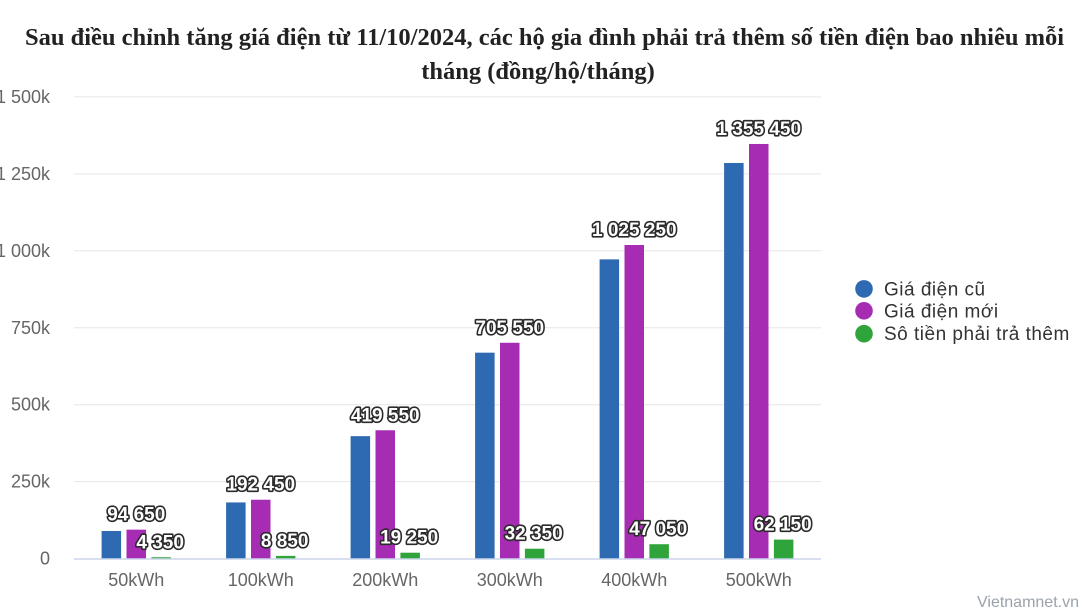 The width and height of the screenshot is (1089, 615). What do you see at coordinates (31, 482) in the screenshot?
I see `svg-text: 250k` at bounding box center [31, 482].